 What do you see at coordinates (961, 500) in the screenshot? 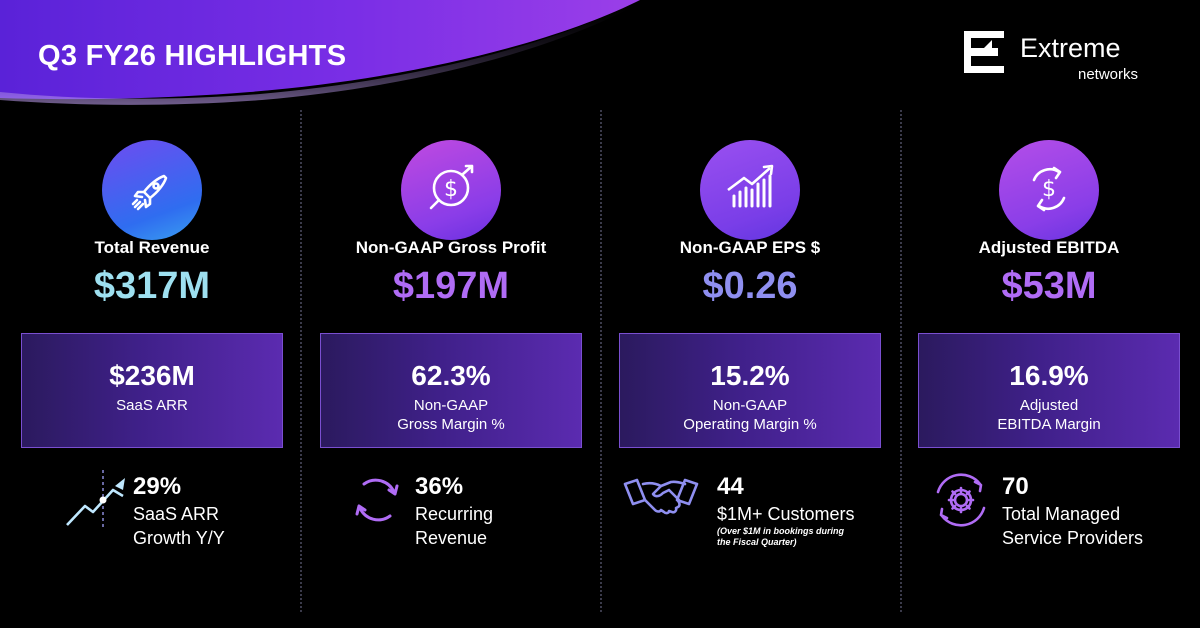
I see `gear-cycle-icon` at bounding box center [961, 500].